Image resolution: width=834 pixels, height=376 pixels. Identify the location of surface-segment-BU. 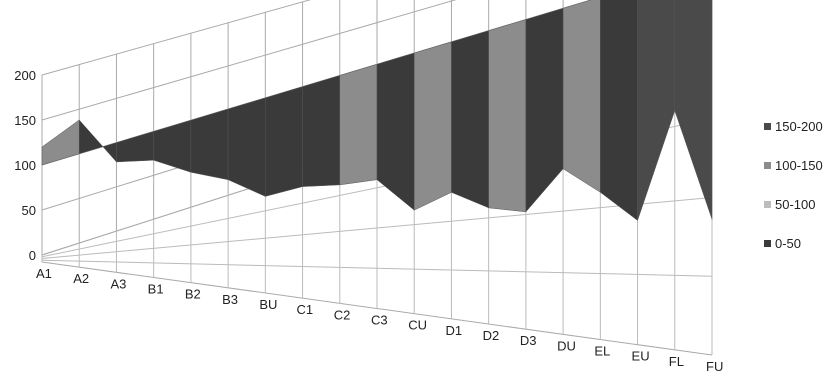
(284, 141).